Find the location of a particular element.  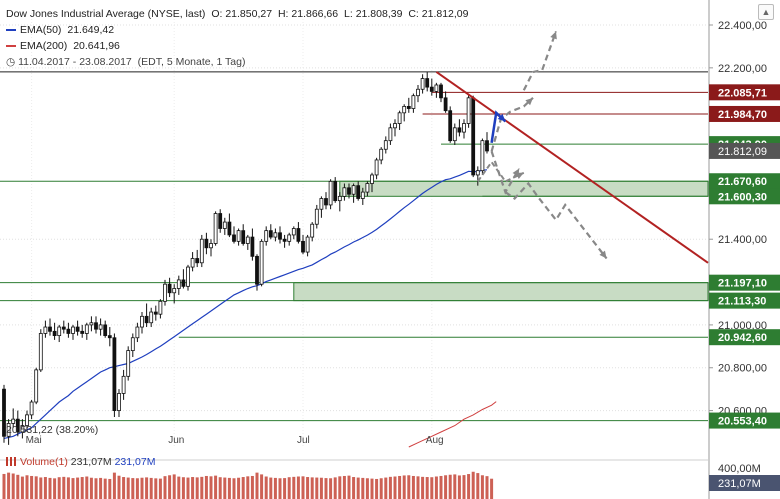

chevron-up-icon: ▲ is located at coordinates (766, 12).